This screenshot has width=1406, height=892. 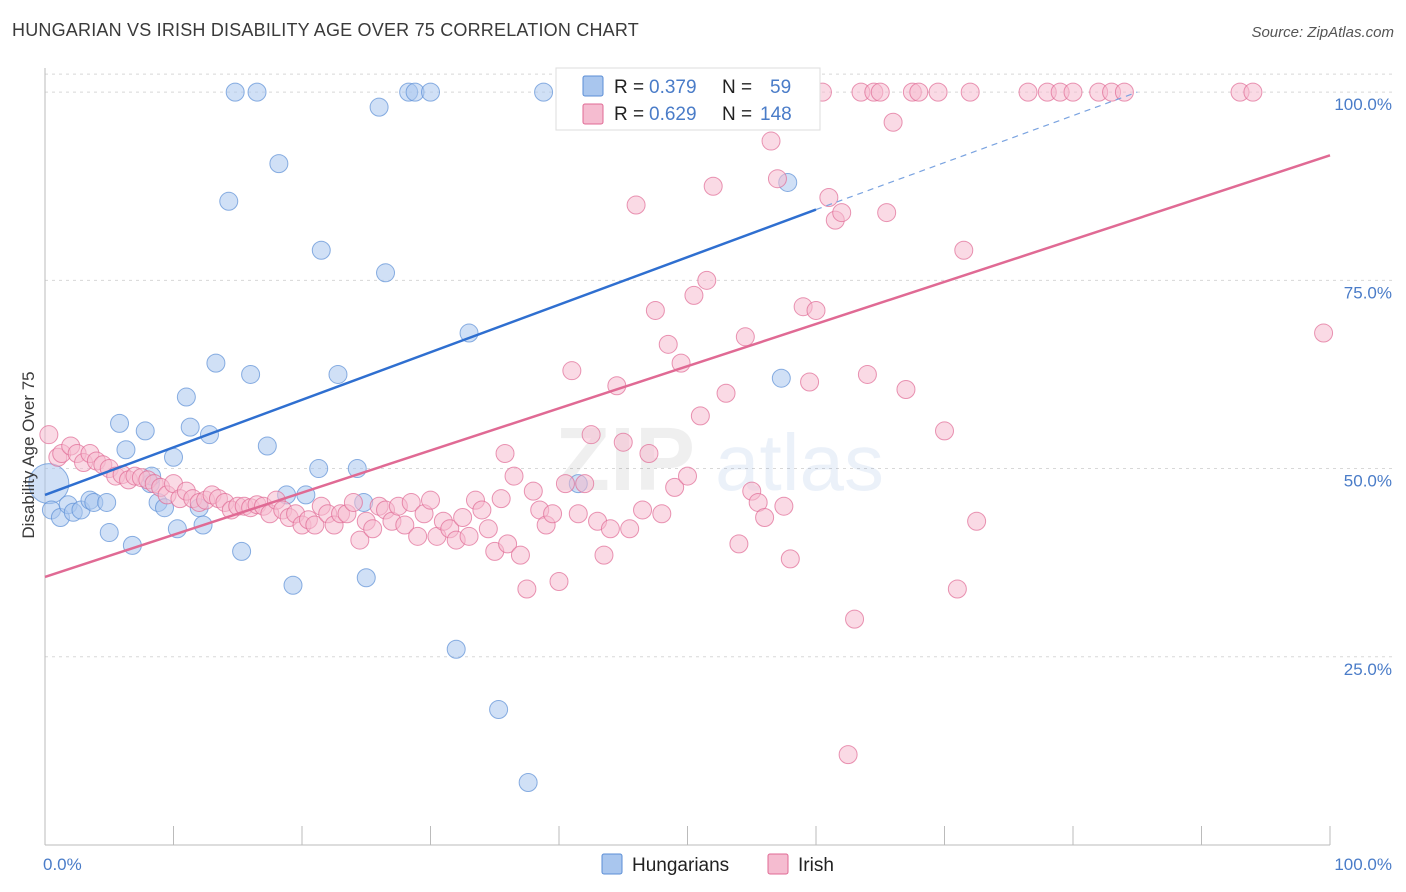 What do you see at coordinates (1368, 292) in the screenshot?
I see `y-tick-label-2: 75.0%` at bounding box center [1368, 292].